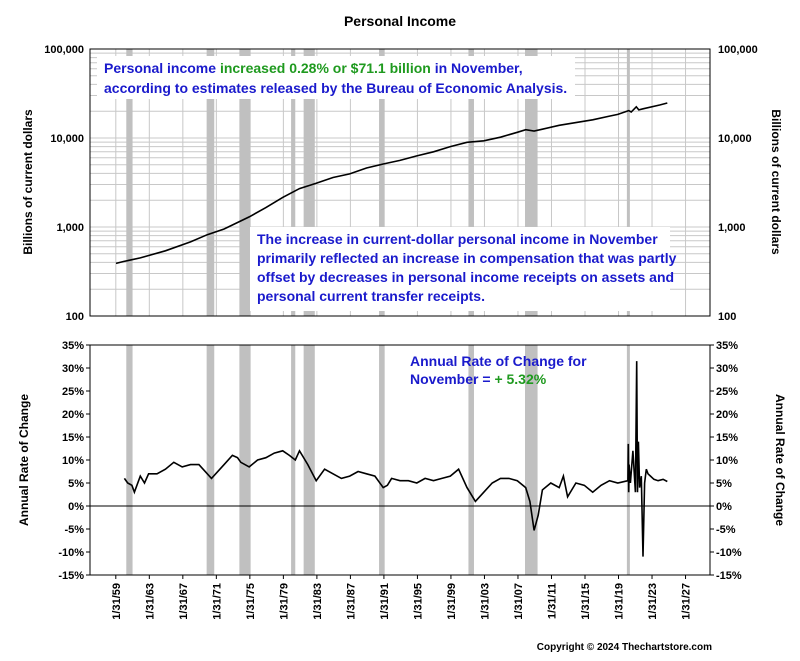  I want to click on top-right-axis-label: Billions of current dollars, so click(776, 182).